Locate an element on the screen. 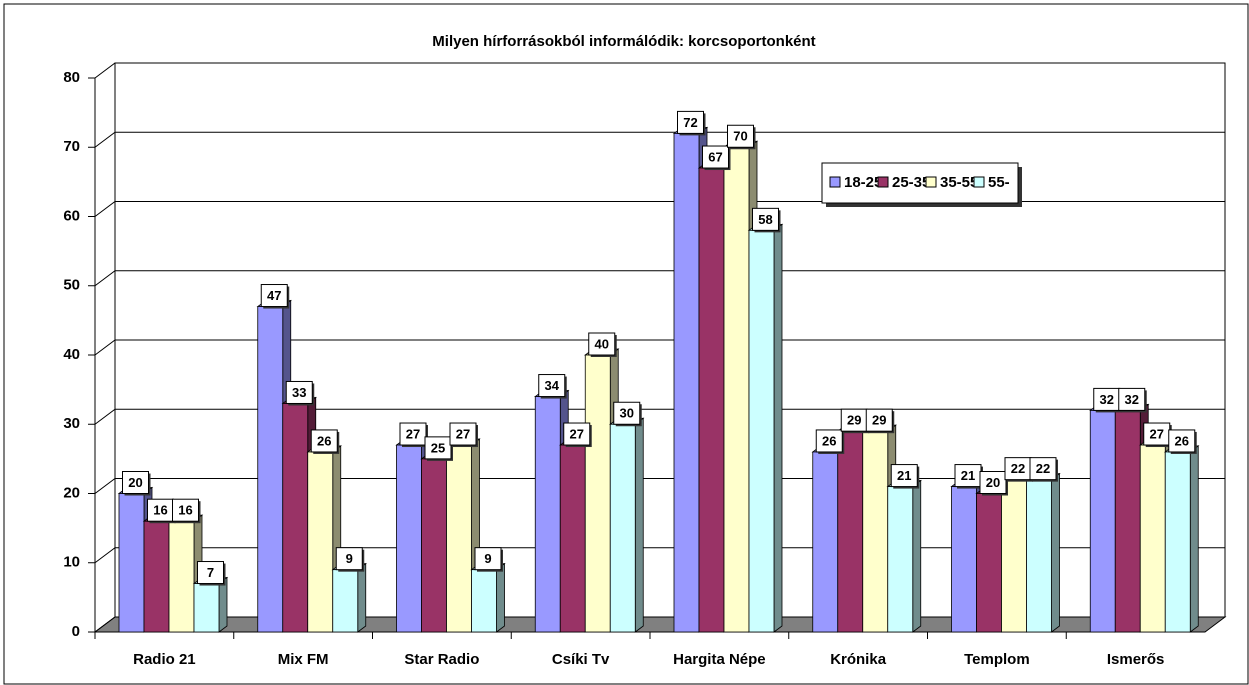 The height and width of the screenshot is (685, 1249). x-tick-label: Star Radio is located at coordinates (441, 659).